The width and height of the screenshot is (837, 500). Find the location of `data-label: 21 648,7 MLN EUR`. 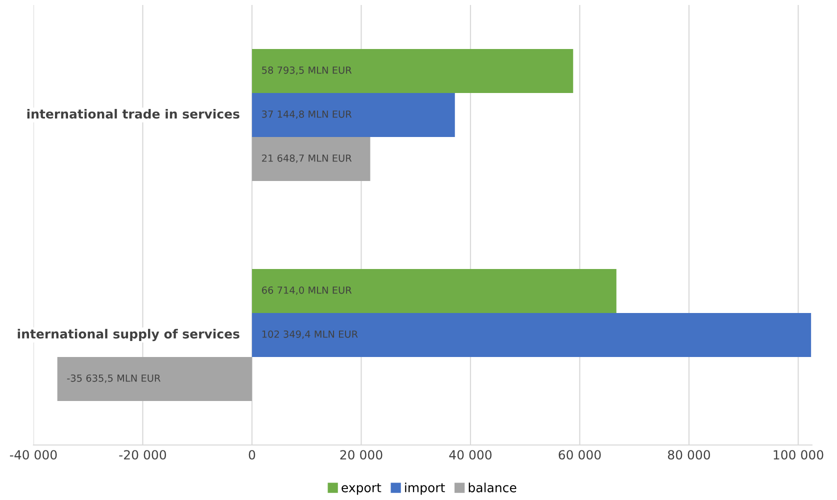

data-label: 21 648,7 MLN EUR is located at coordinates (307, 158).